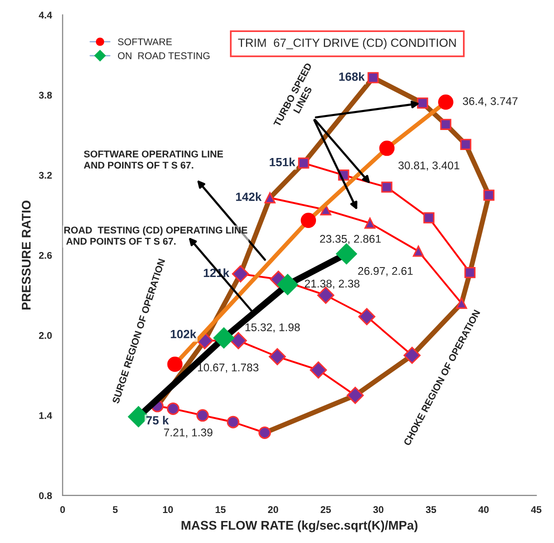 Image resolution: width=554 pixels, height=543 pixels. What do you see at coordinates (490, 101) in the screenshot?
I see `data-label: 36.4, 3.747` at bounding box center [490, 101].